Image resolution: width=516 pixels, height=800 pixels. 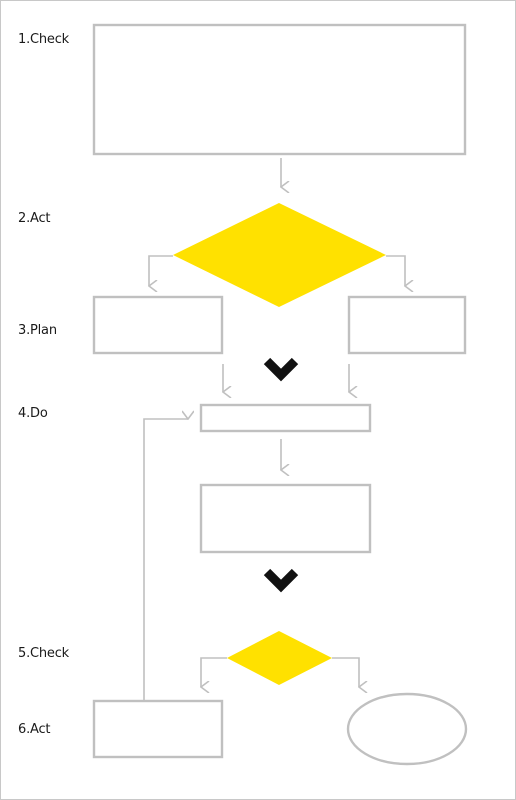 What do you see at coordinates (279, 89) in the screenshot?
I see `check-box-top` at bounding box center [279, 89].